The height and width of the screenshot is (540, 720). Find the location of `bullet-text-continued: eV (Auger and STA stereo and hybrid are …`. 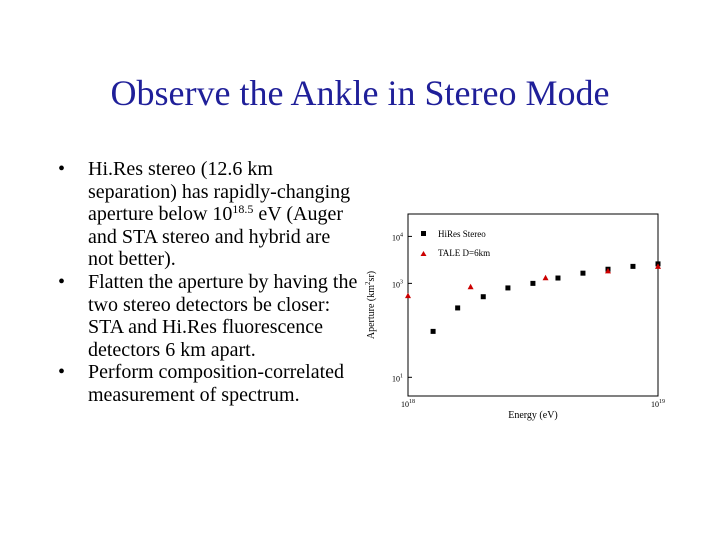

bullet-text-continued: eV (Auger and STA stereo and hybrid are … is located at coordinates (215, 237).